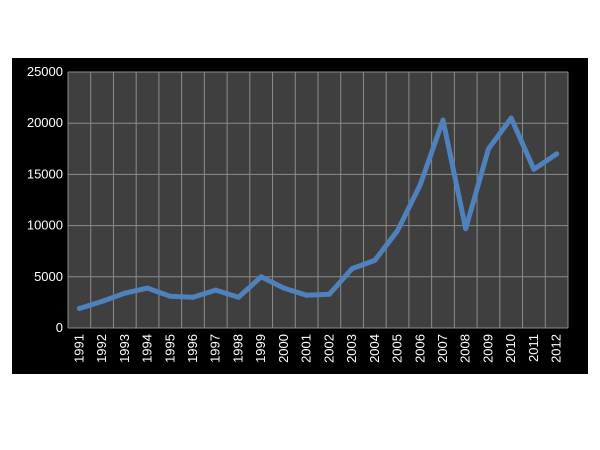 This screenshot has height=450, width=600. Describe the element at coordinates (374, 348) in the screenshot. I see `x-tick-label: 2004` at that location.